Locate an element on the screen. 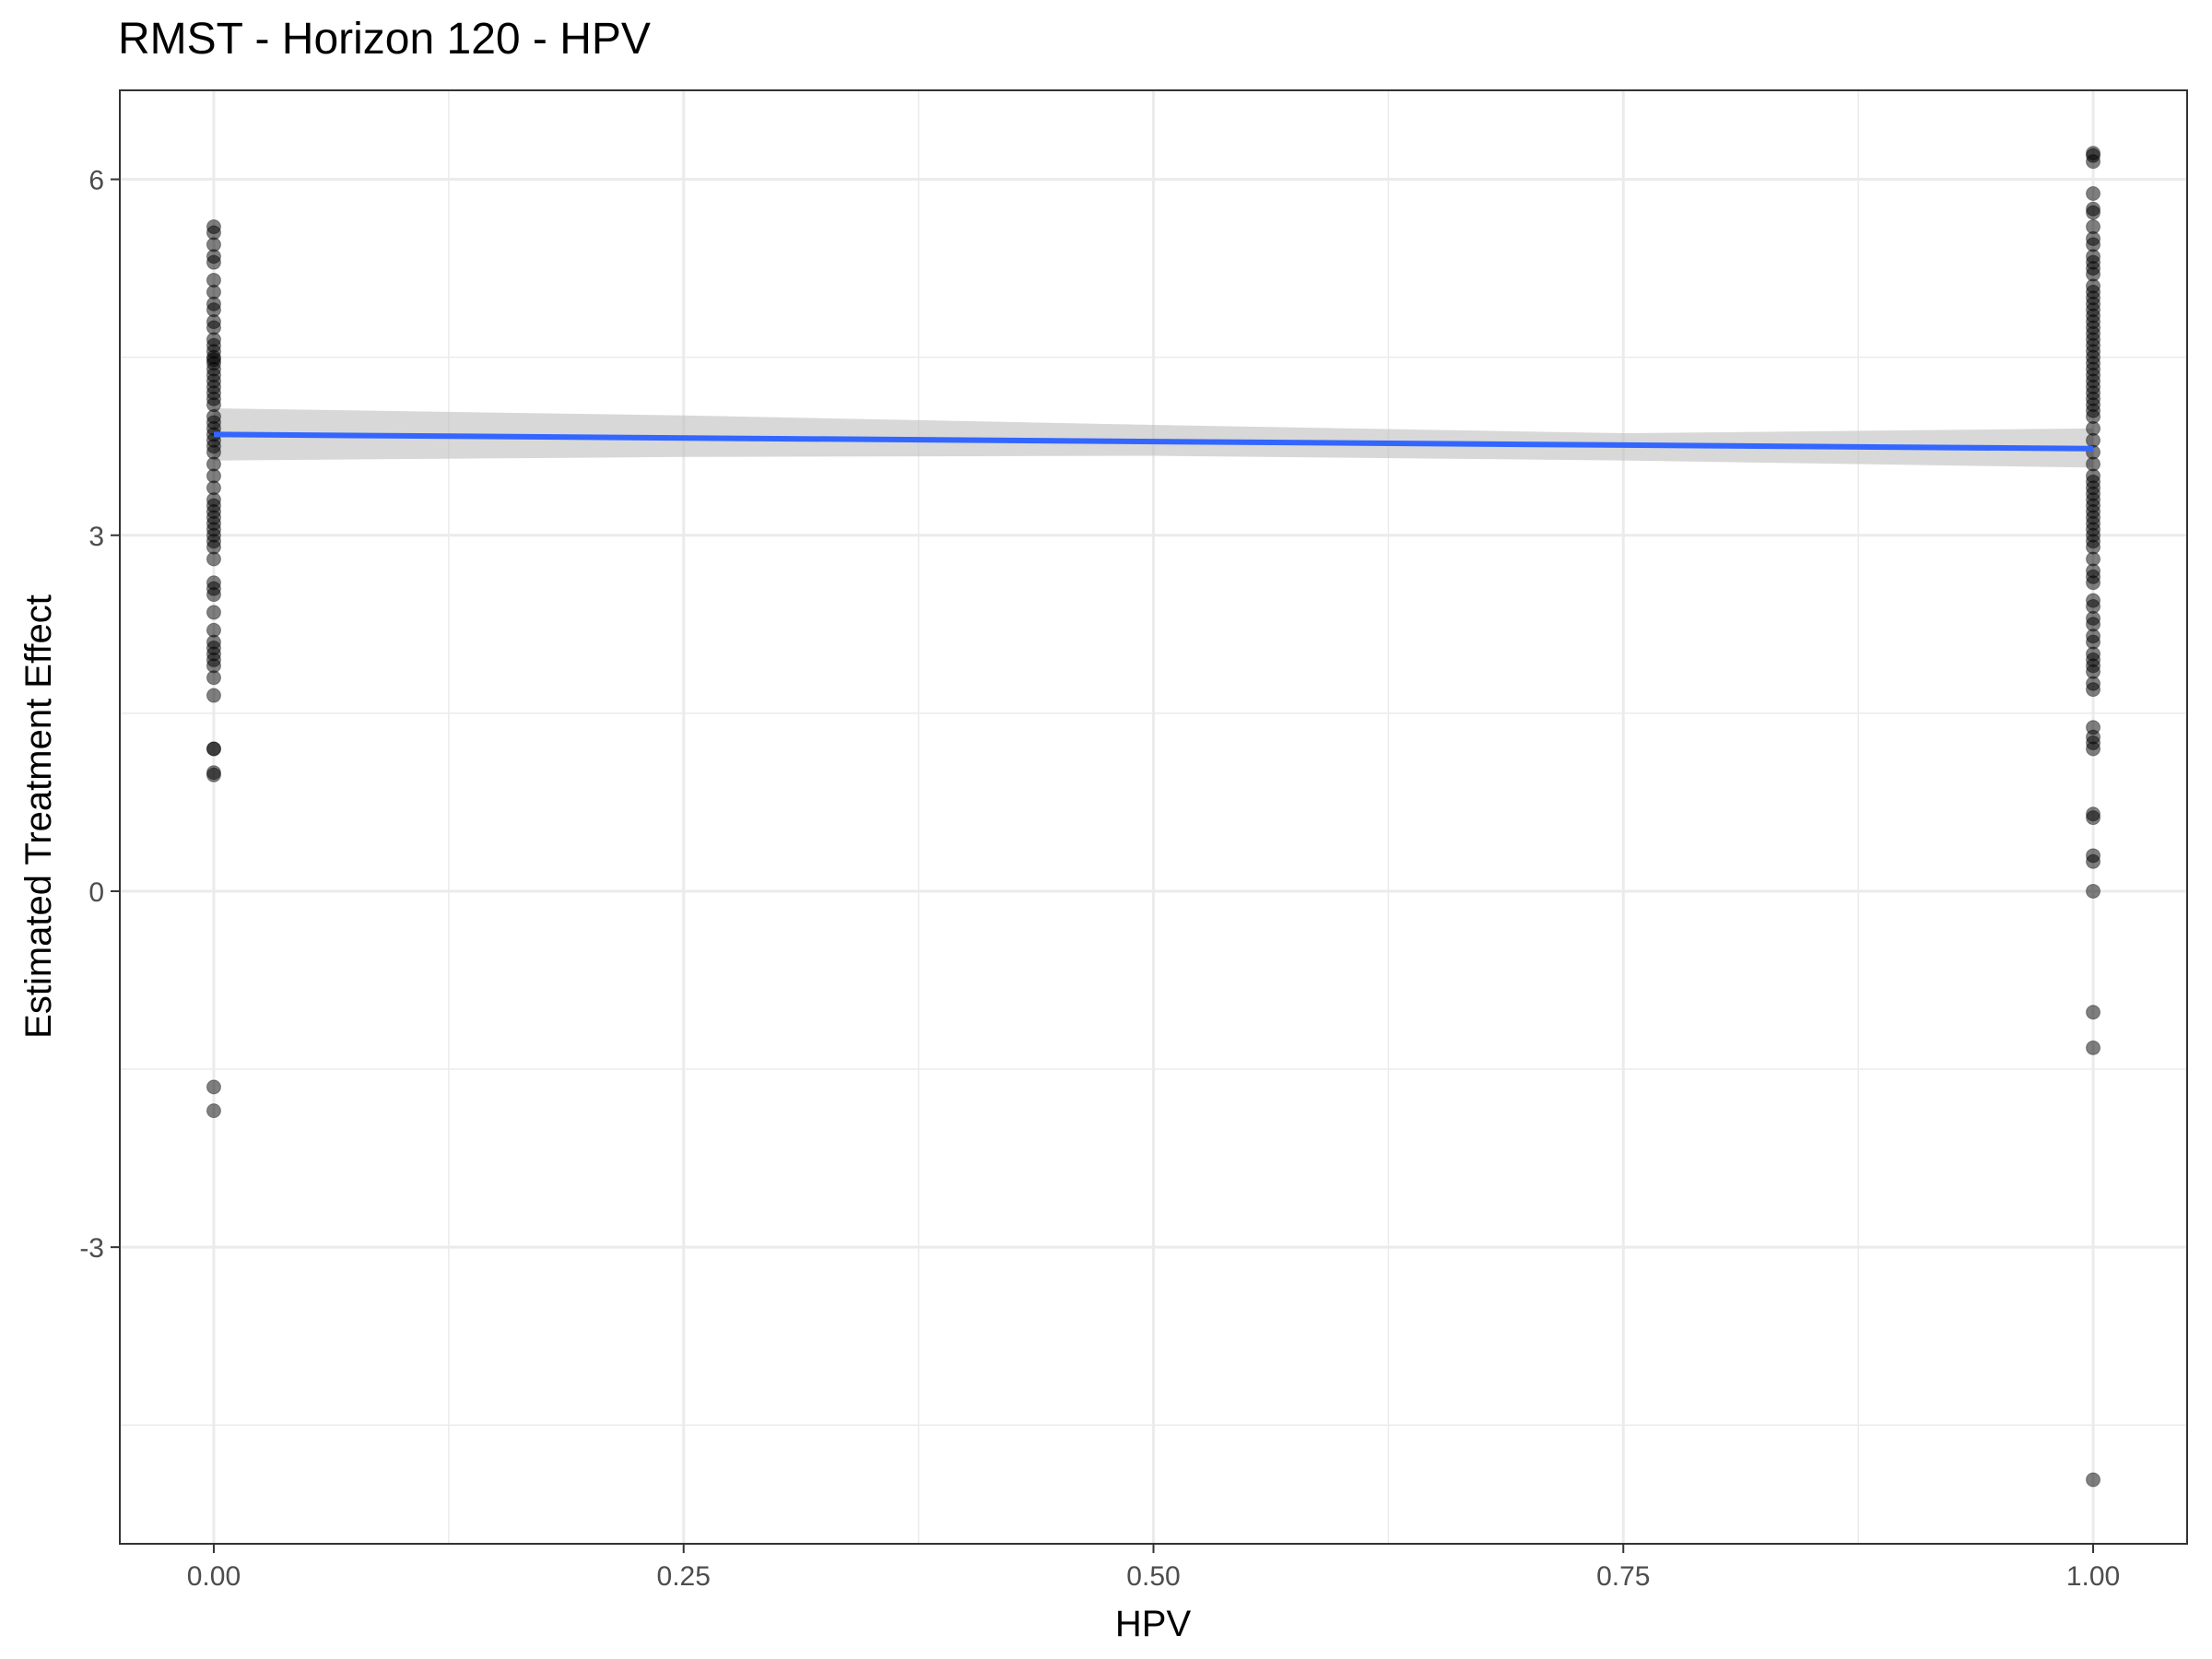  confidence-band-layer is located at coordinates (1153, 438).